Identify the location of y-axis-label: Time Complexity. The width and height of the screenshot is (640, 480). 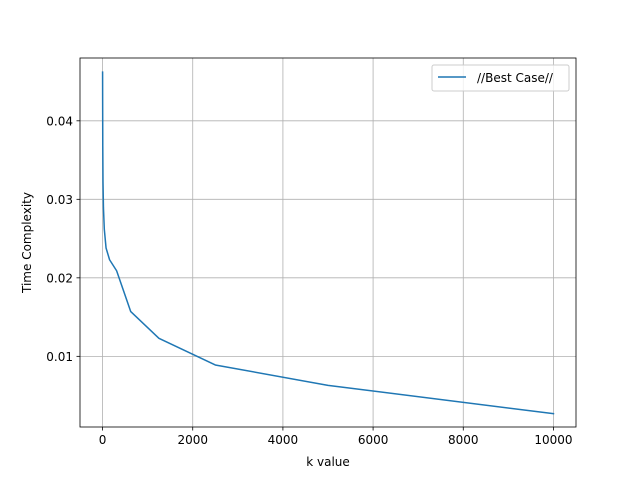
(27, 243).